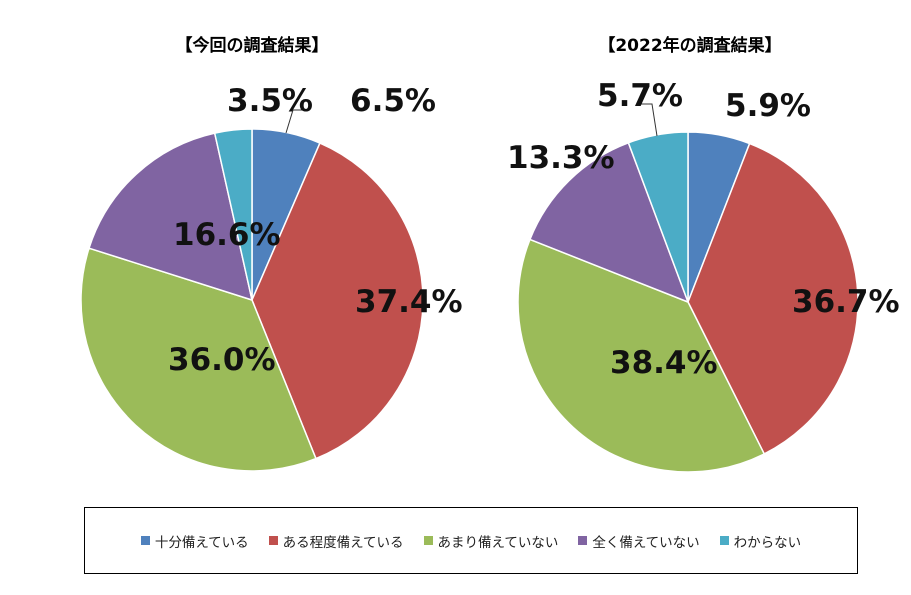 The height and width of the screenshot is (595, 911). Describe the element at coordinates (393, 101) in the screenshot. I see `data-label: 6.5%` at that location.